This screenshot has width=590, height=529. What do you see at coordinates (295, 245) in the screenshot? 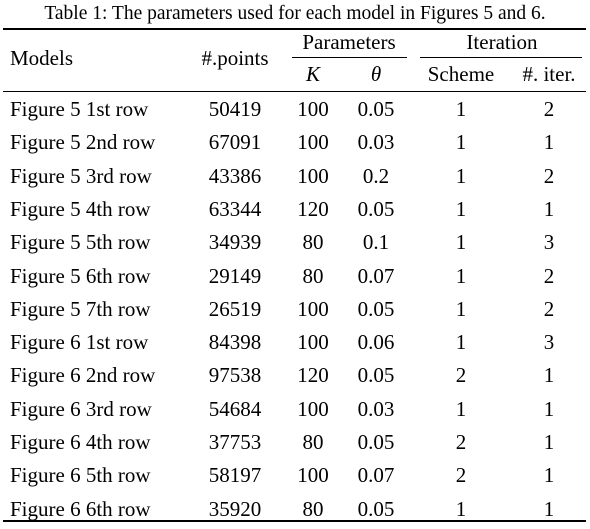
I see `table-row: Figure 5 5th row 34939 80 0.1 1 3` at bounding box center [295, 245].